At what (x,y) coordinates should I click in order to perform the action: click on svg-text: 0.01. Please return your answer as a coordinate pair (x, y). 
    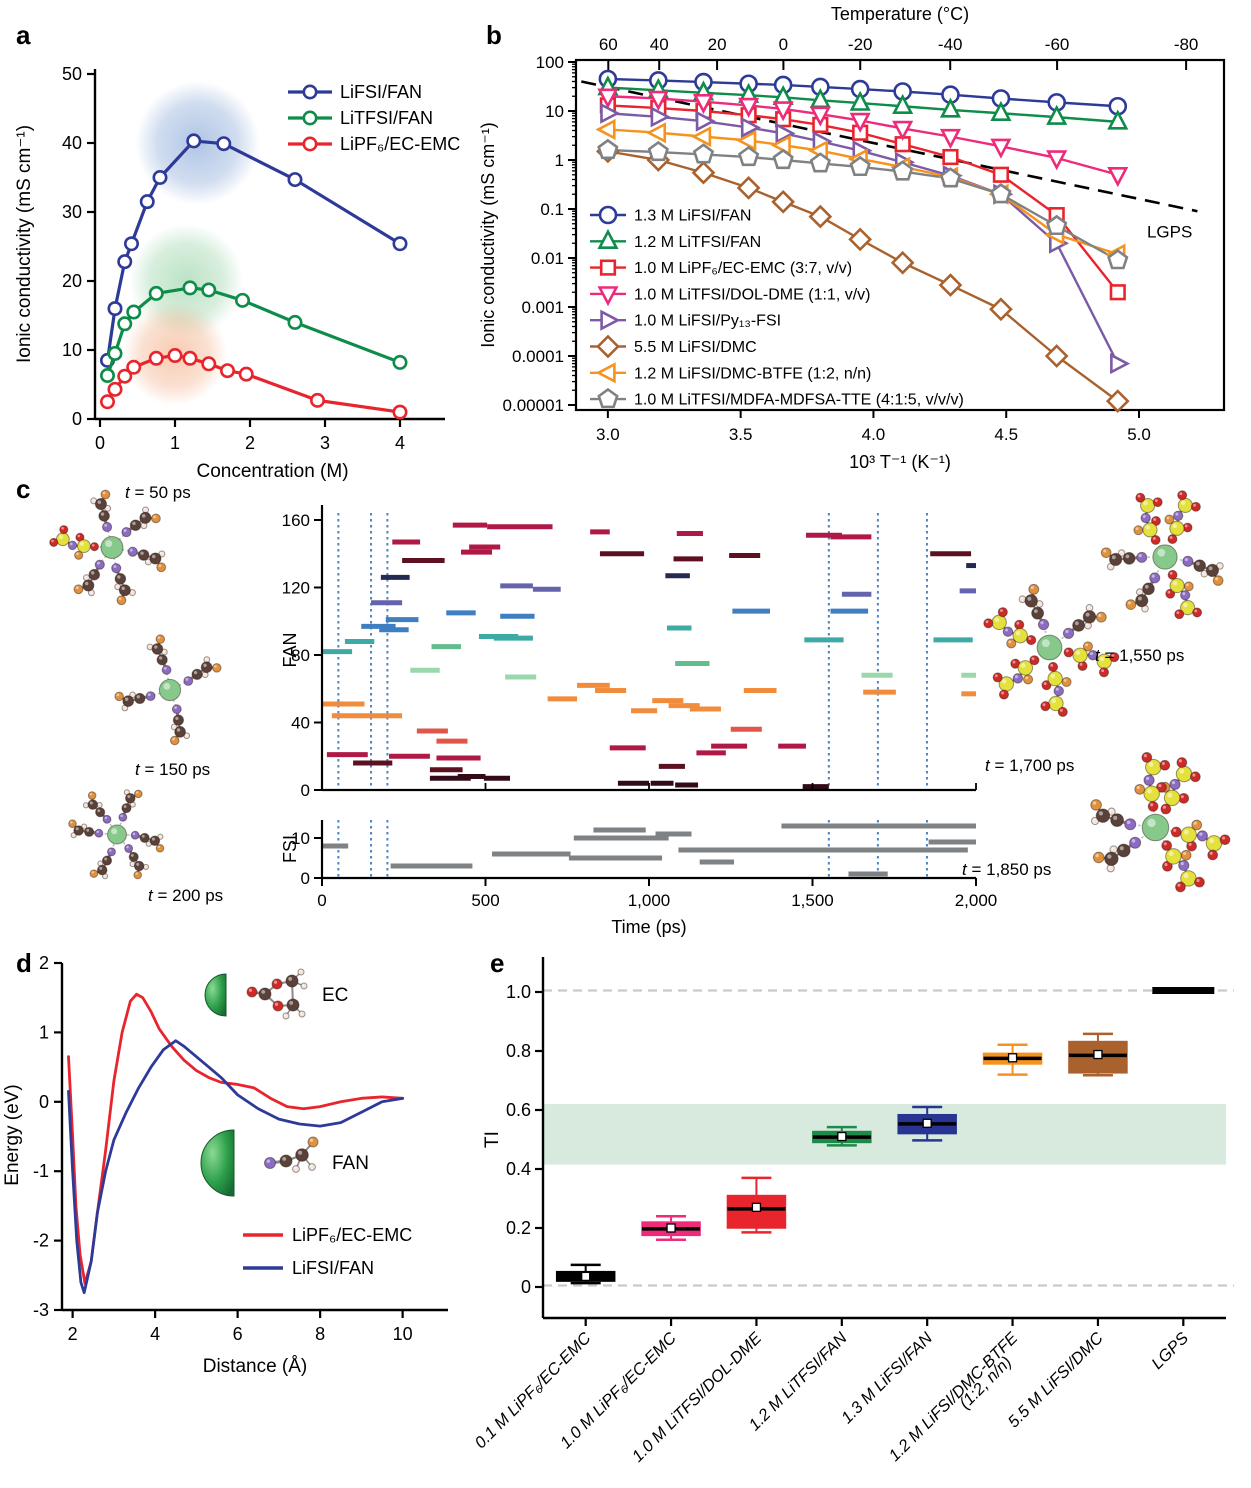
    Looking at the image, I should click on (547, 258).